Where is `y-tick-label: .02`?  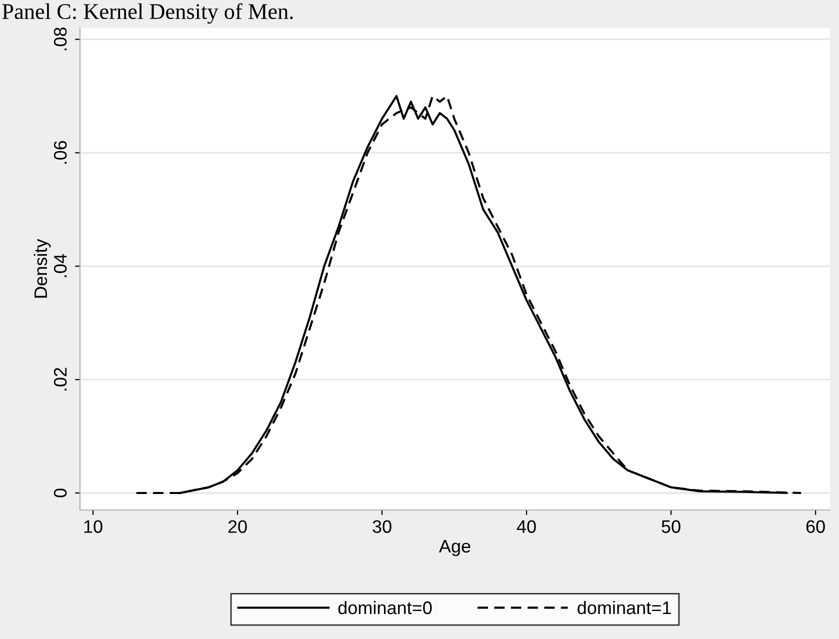 y-tick-label: .02 is located at coordinates (60, 379).